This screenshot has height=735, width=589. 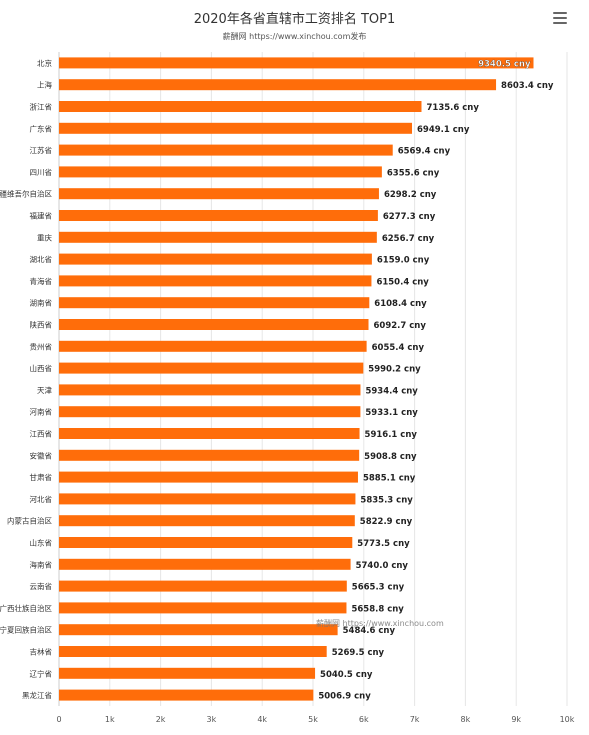 I want to click on data-label: 6159.0 cny, so click(x=403, y=261).